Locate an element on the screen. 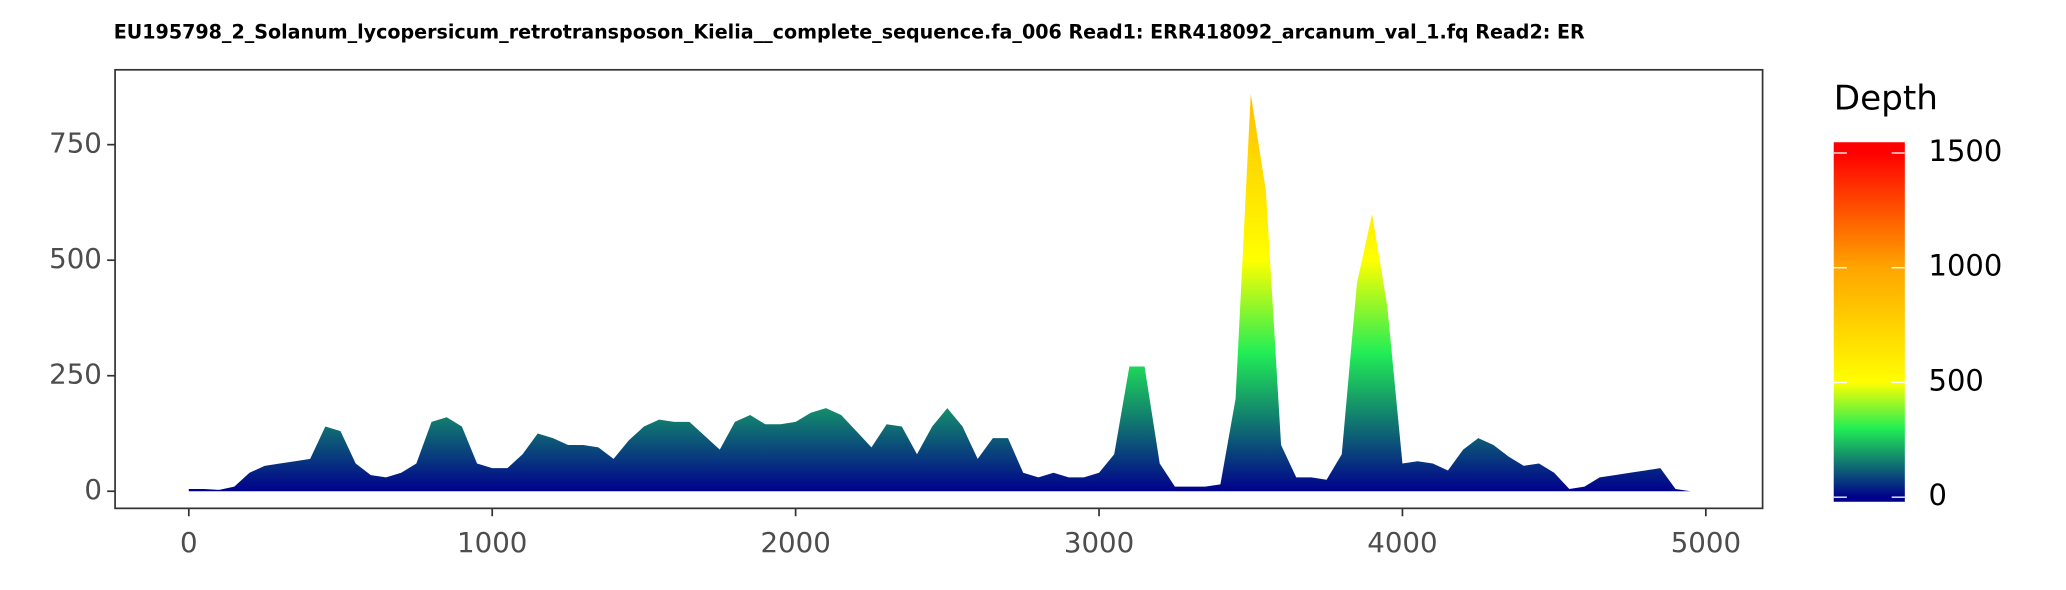 The height and width of the screenshot is (590, 2066). x-tick-label: 3000 is located at coordinates (1099, 542).